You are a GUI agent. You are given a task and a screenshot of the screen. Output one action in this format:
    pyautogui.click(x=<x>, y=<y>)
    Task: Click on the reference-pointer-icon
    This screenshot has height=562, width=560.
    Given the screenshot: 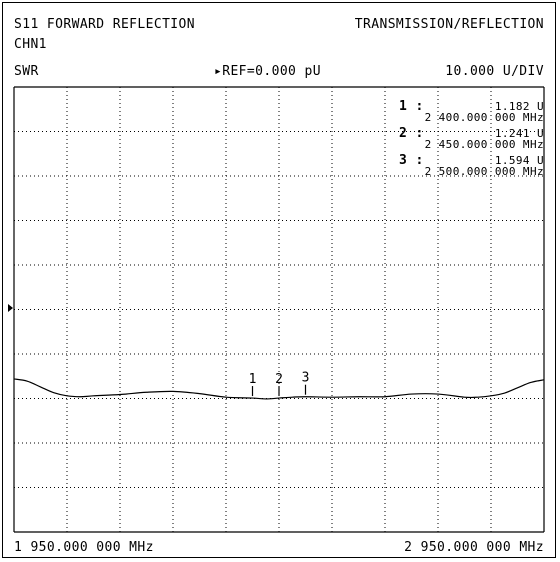 What is the action you would take?
    pyautogui.click(x=10, y=308)
    